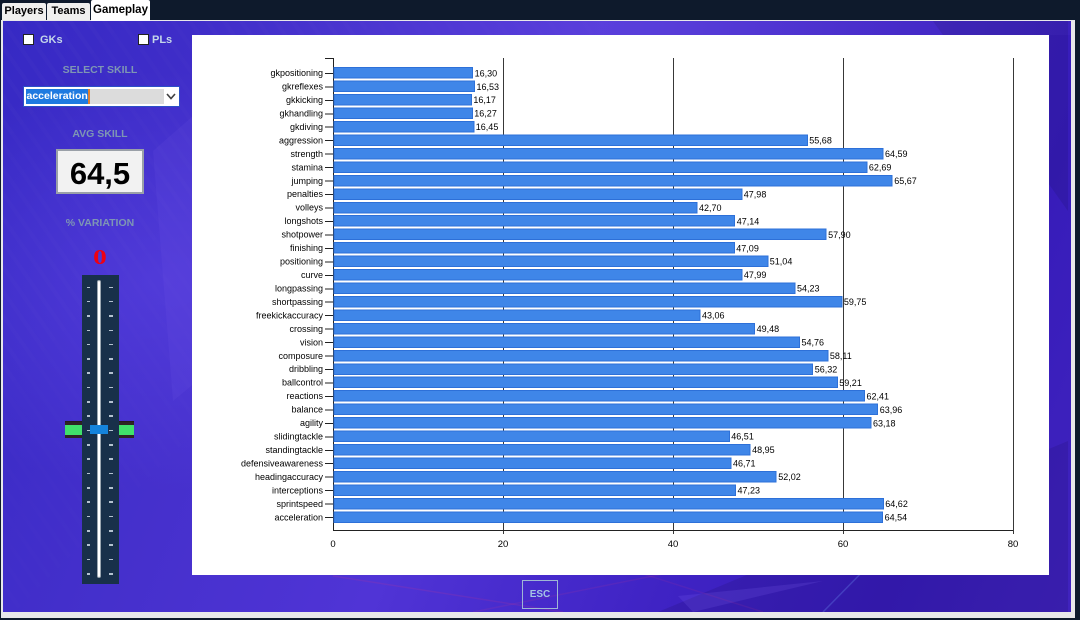  I want to click on svg-text: 16,30, so click(486, 73).